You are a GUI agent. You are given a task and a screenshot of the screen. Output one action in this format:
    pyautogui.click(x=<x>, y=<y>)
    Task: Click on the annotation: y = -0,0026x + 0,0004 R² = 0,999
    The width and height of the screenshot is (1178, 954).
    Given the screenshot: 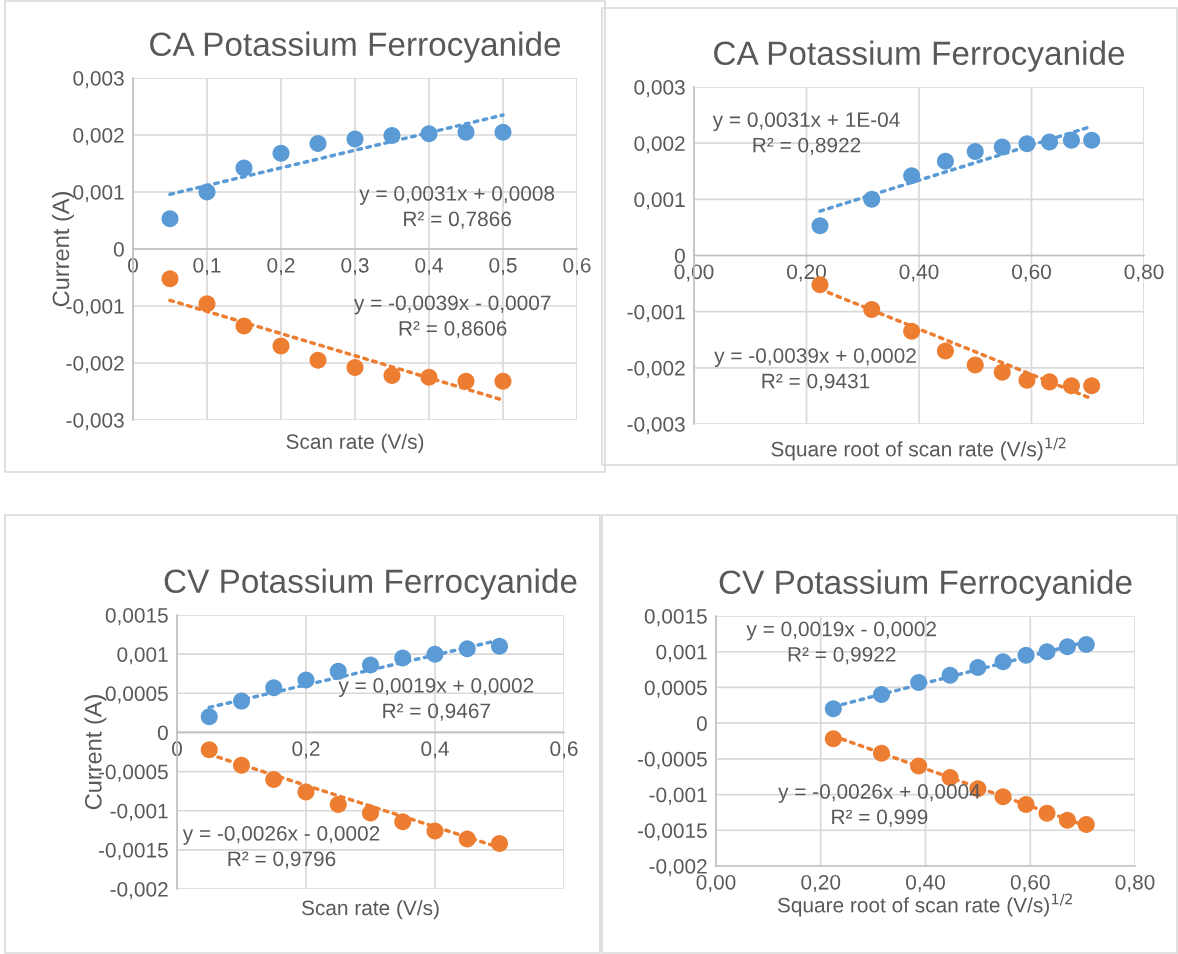 What is the action you would take?
    pyautogui.click(x=879, y=805)
    